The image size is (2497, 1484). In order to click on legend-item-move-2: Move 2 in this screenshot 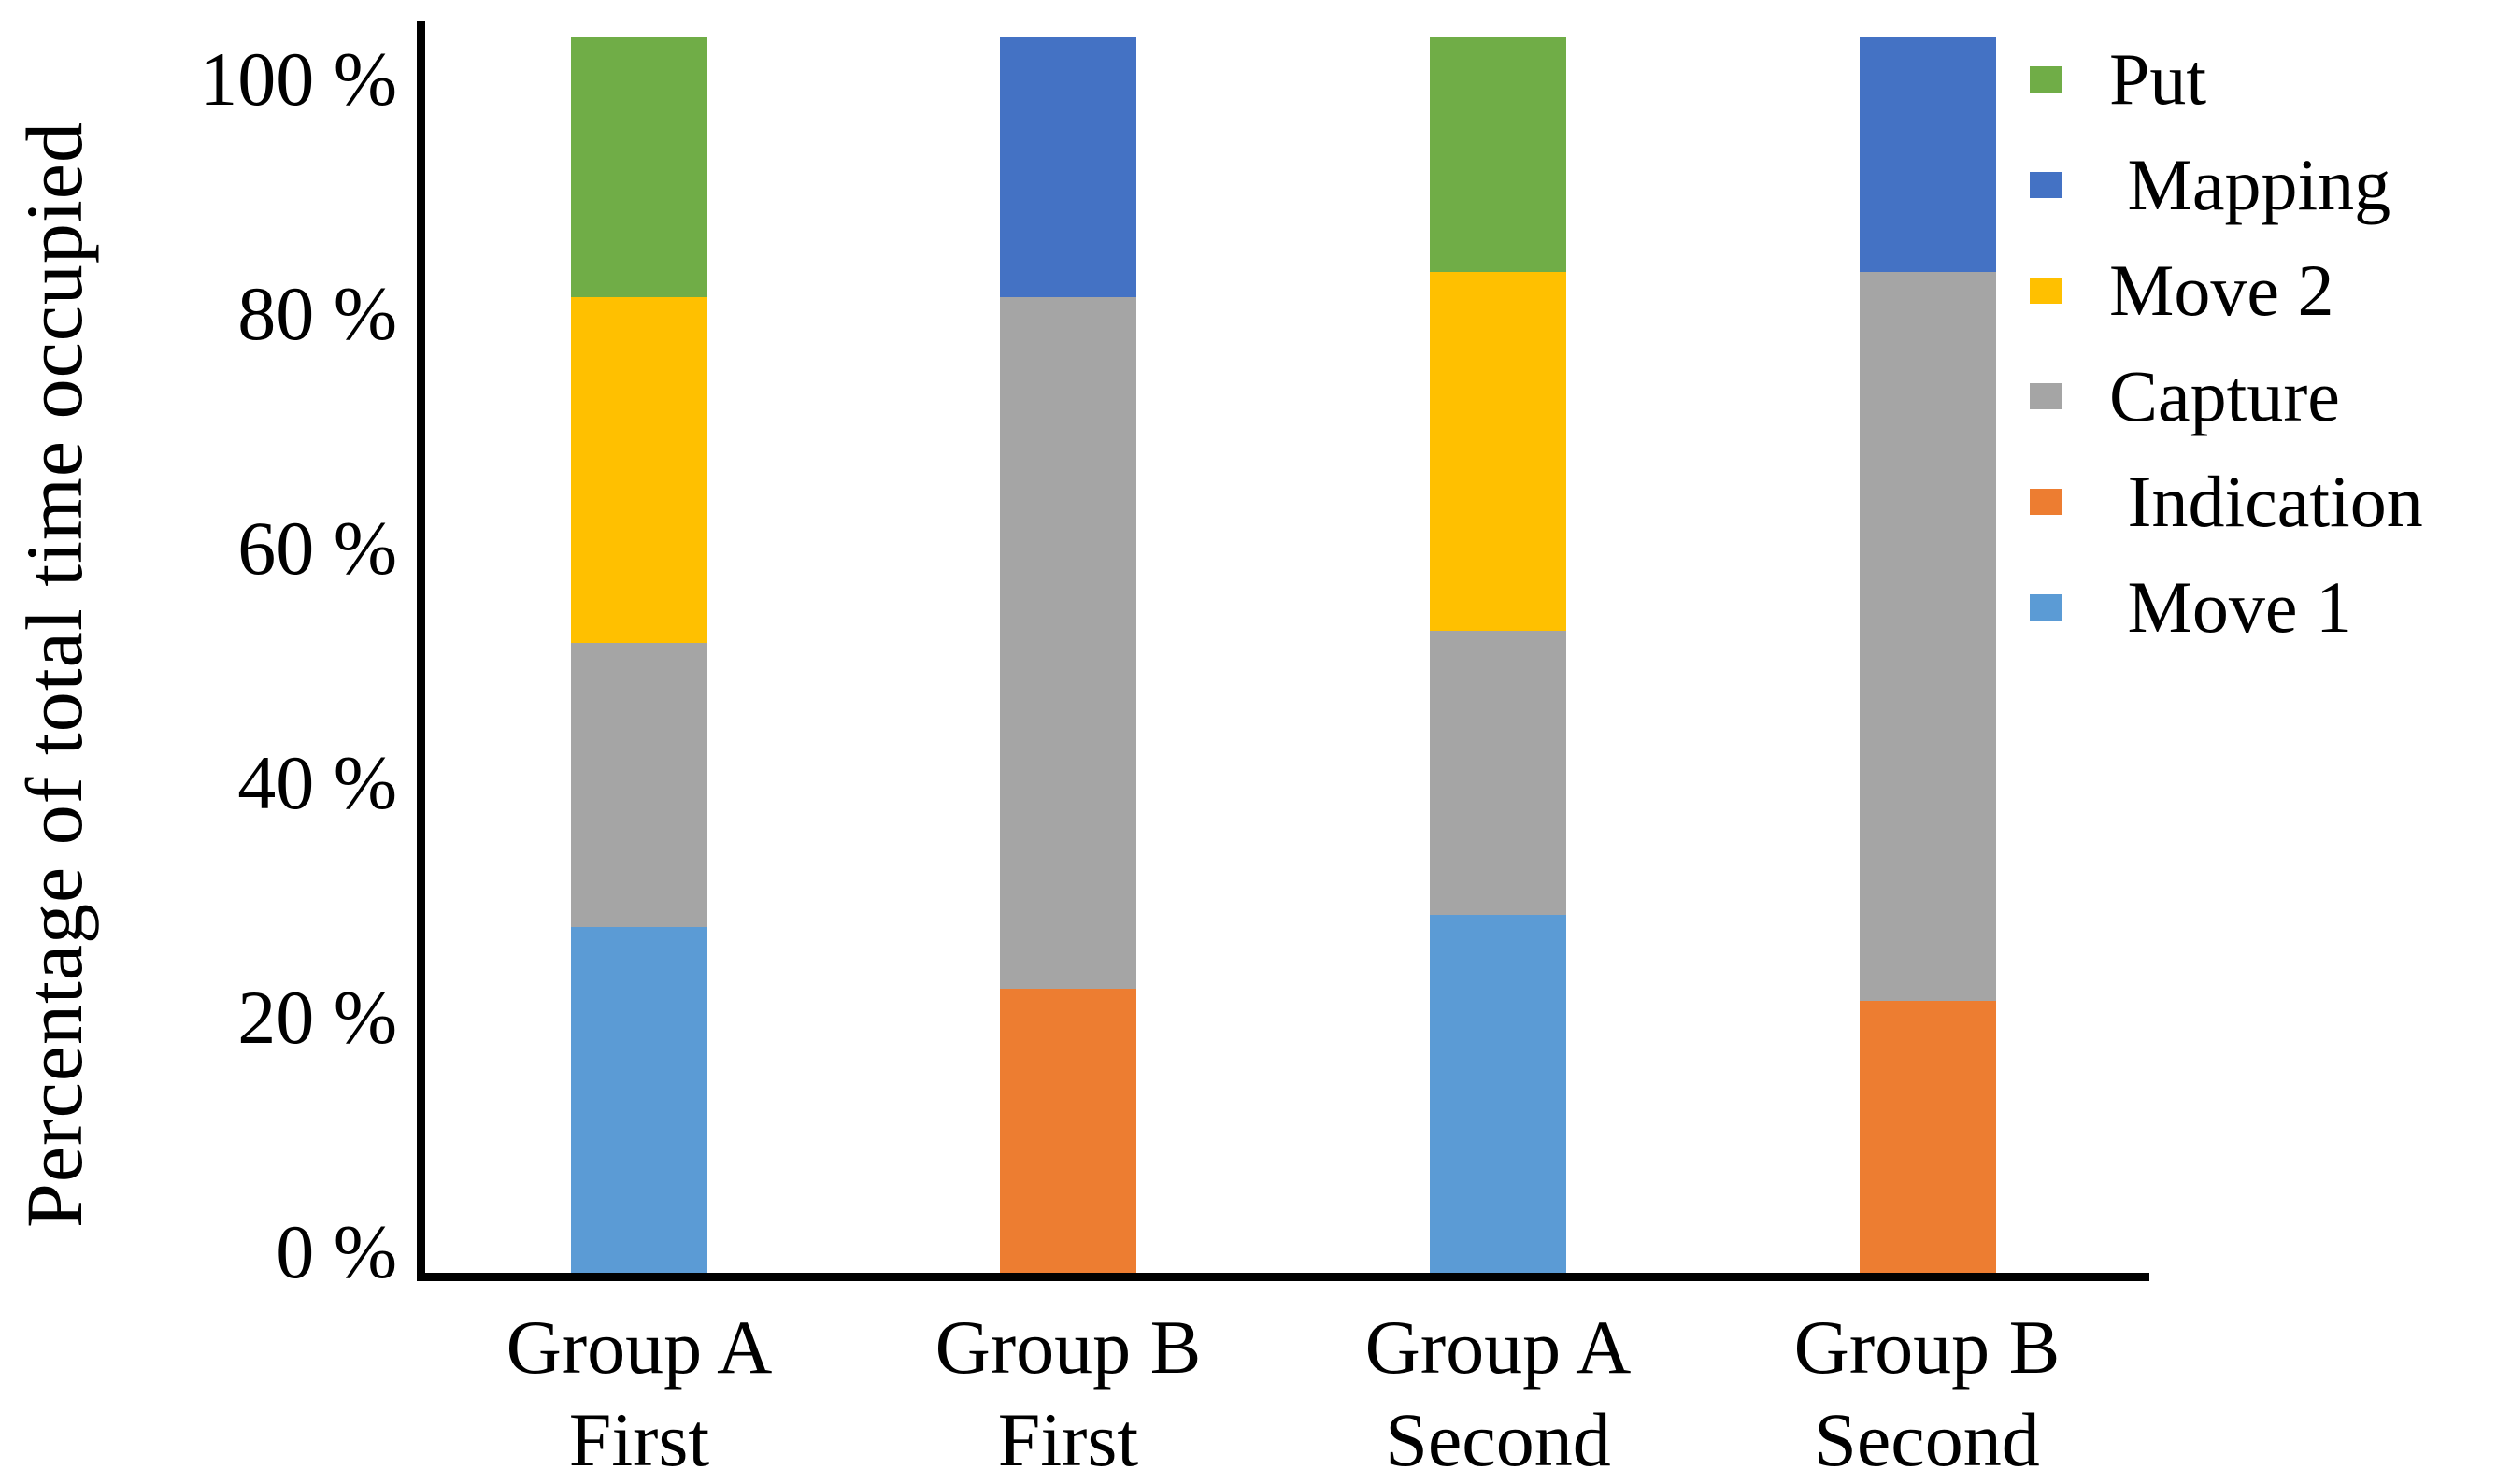, I will do `click(2181, 290)`.